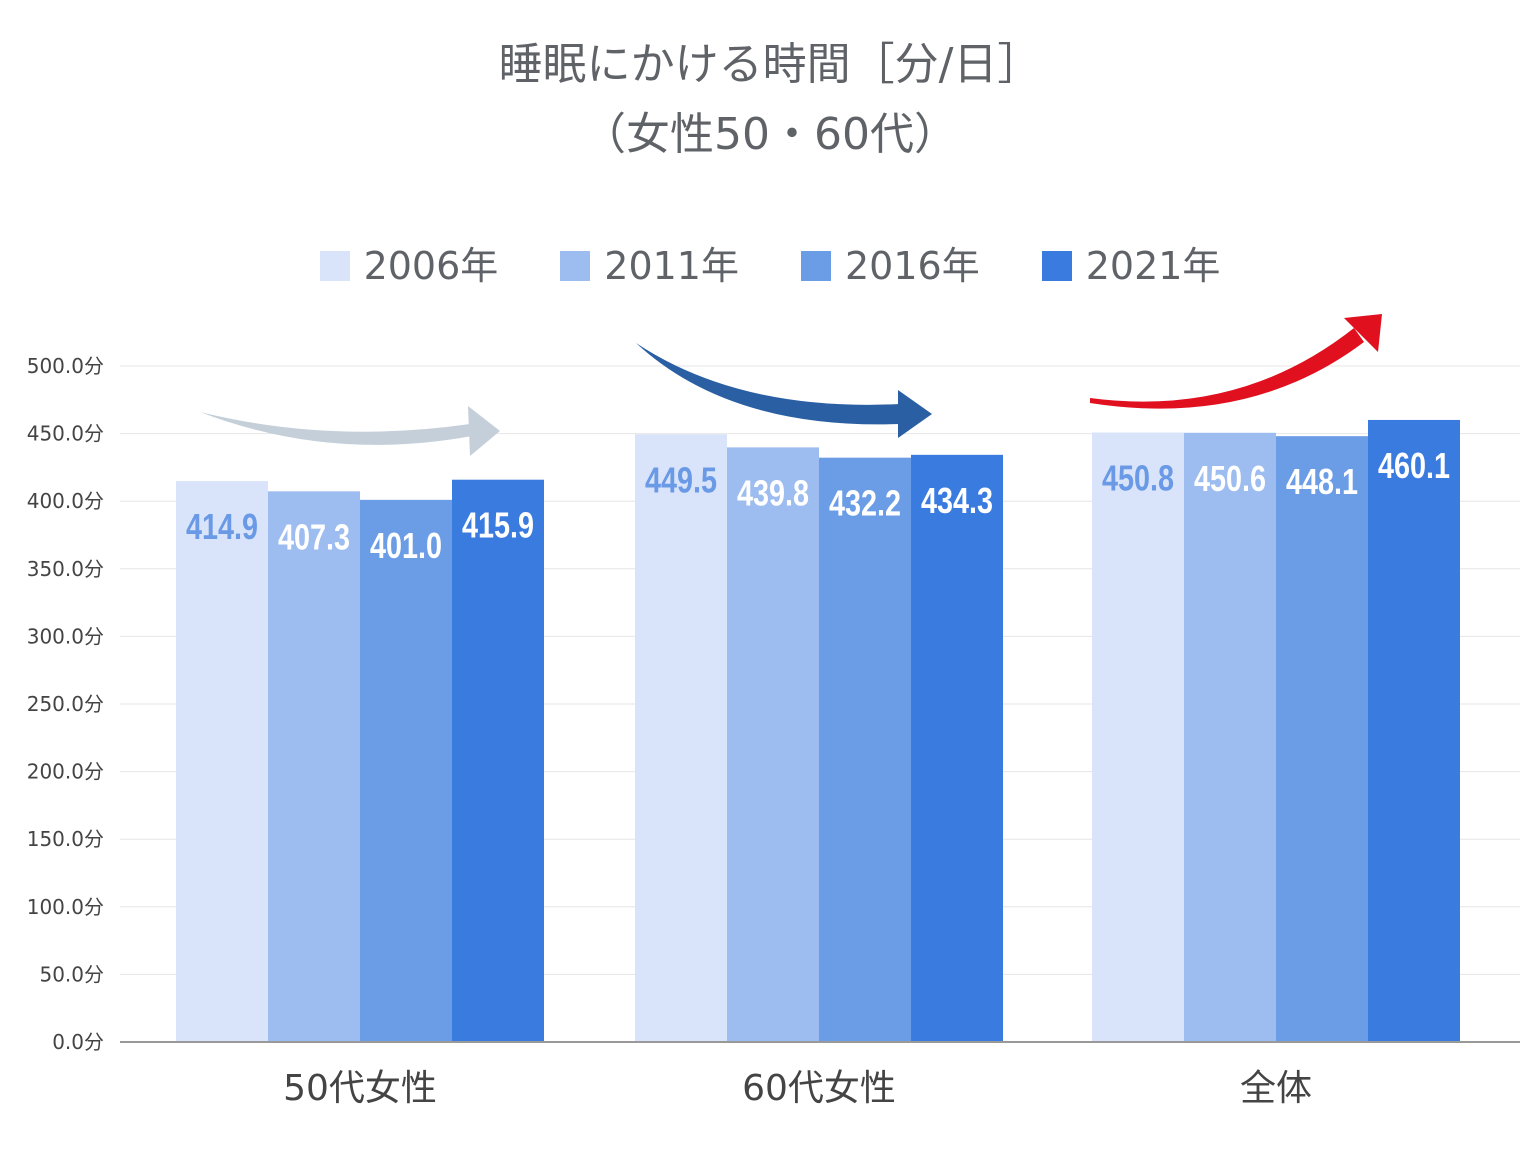 This screenshot has width=1540, height=1156. I want to click on data-label: 434.3, so click(957, 500).